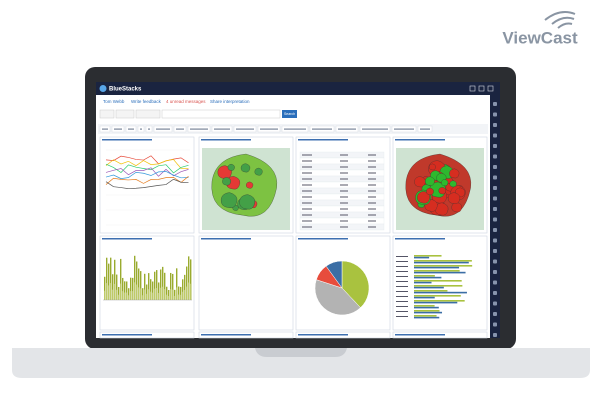 Image resolution: width=602 pixels, height=419 pixels. What do you see at coordinates (402, 306) in the screenshot?
I see `row-label` at bounding box center [402, 306].